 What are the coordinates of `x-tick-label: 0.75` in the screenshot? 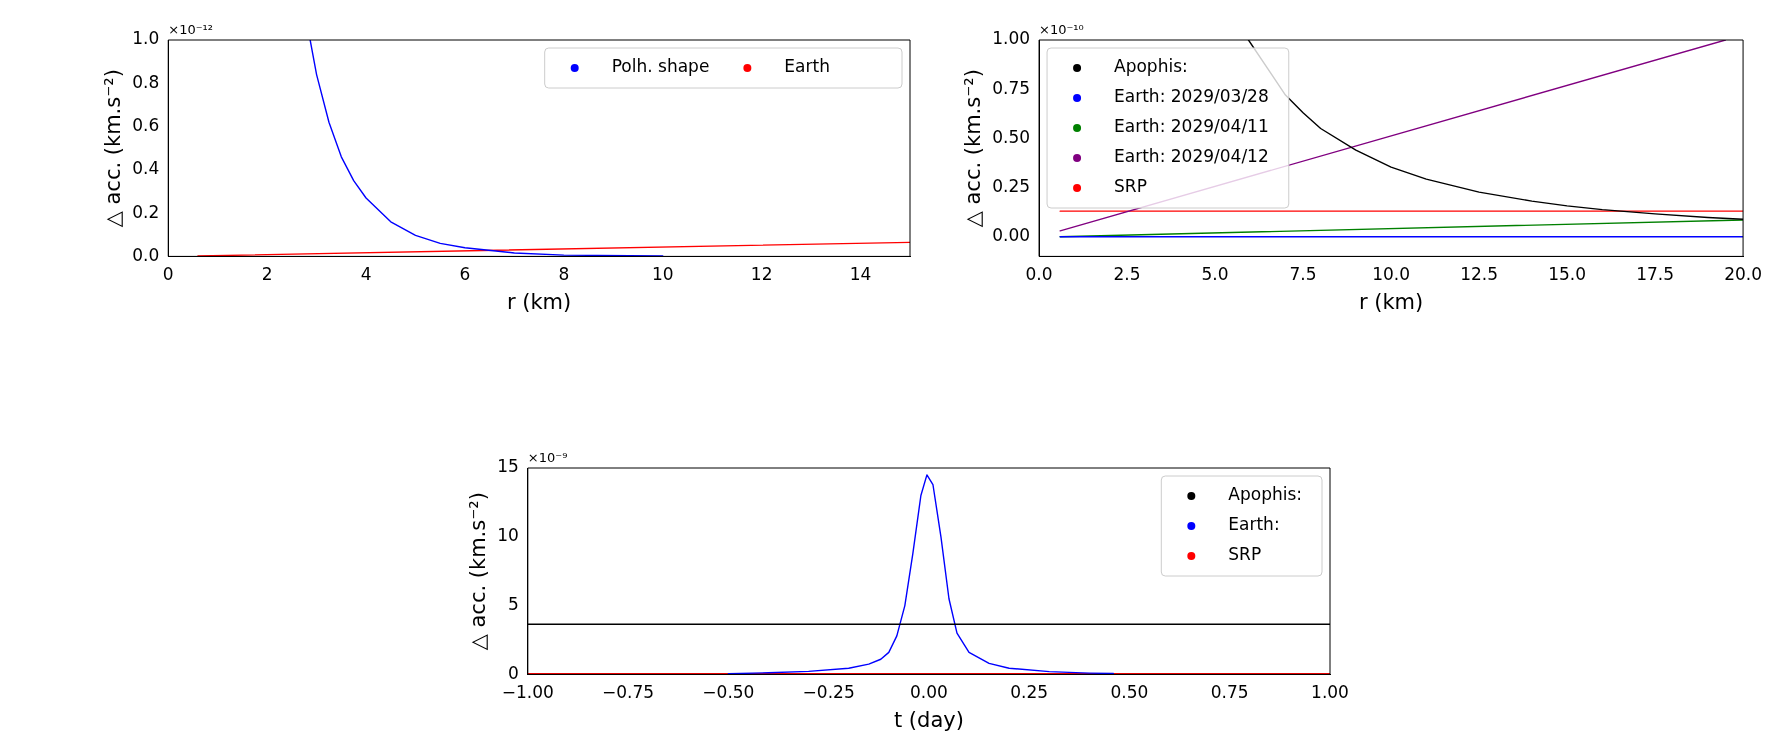 It's located at (1229, 692).